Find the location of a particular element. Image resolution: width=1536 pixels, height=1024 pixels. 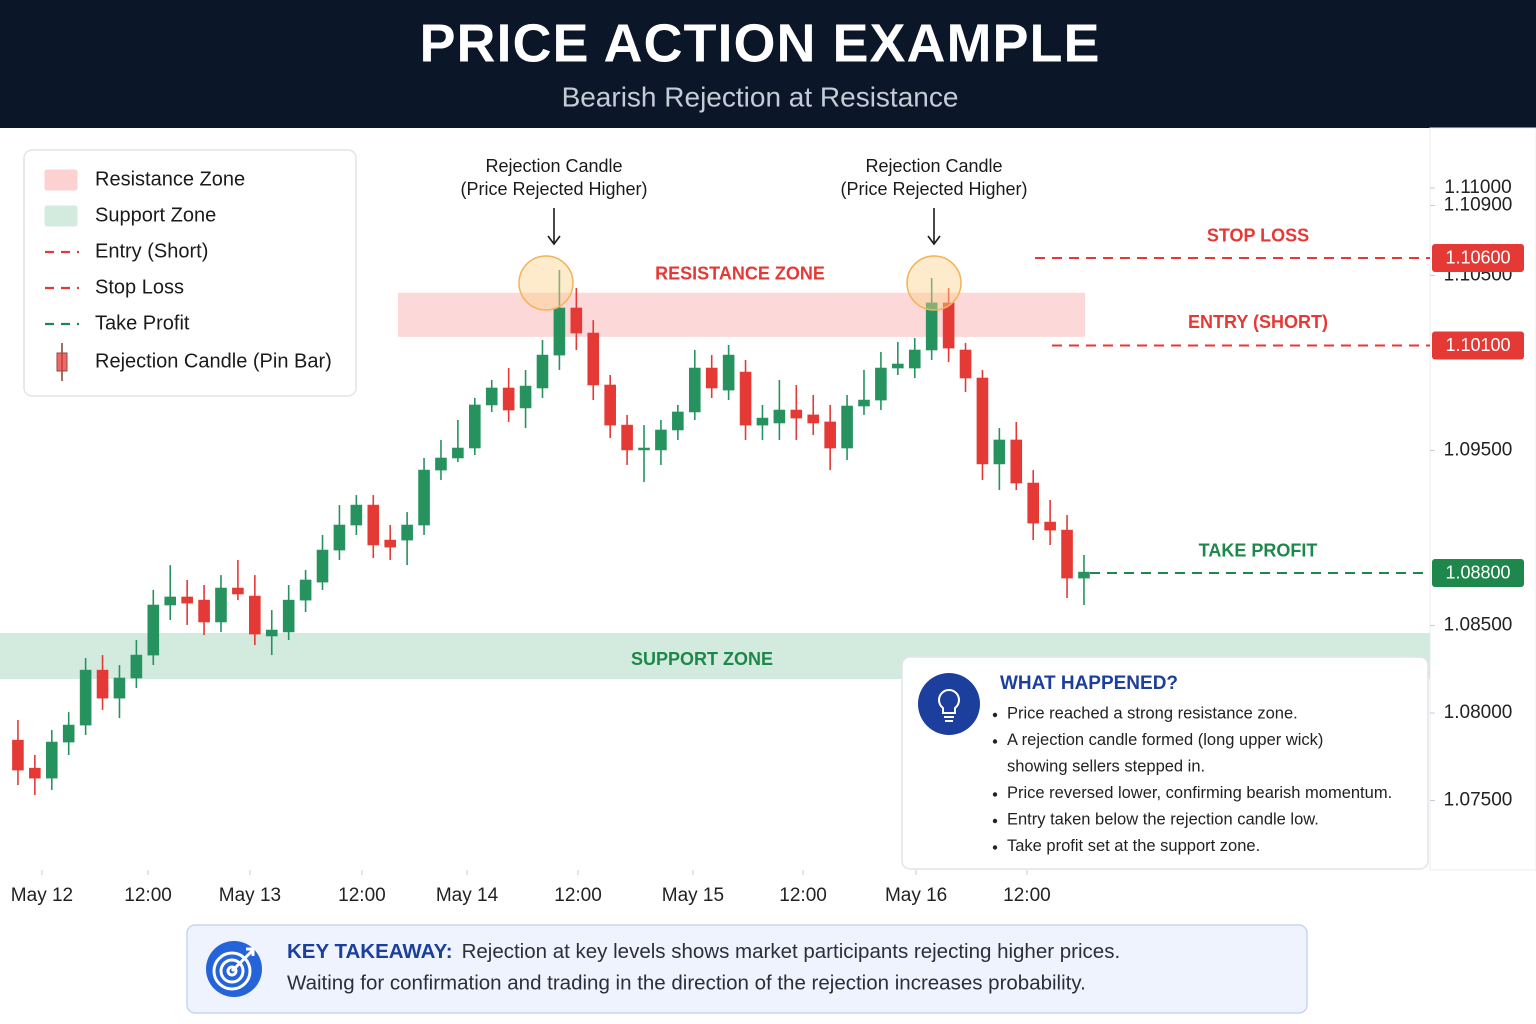

y-tick-label: 1.11000 is located at coordinates (1477, 187).